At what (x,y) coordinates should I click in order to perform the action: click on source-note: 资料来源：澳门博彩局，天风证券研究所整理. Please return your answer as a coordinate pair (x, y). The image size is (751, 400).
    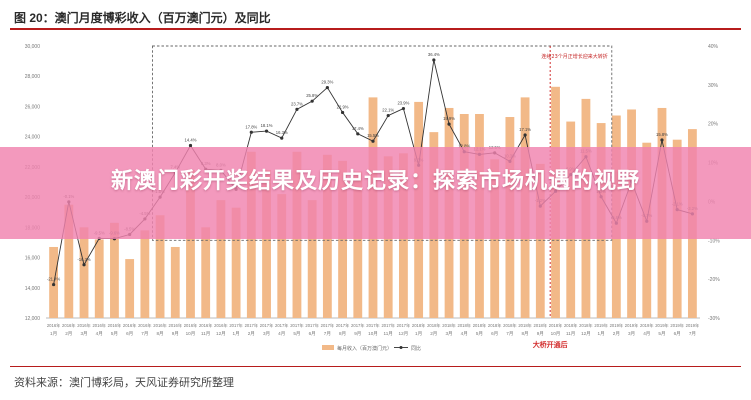
    Looking at the image, I should click on (124, 383).